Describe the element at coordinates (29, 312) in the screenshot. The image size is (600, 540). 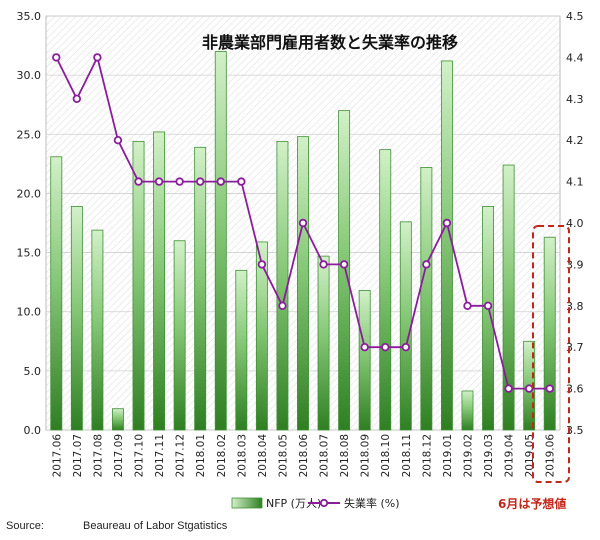
I see `left-tick-label: 10.0` at that location.